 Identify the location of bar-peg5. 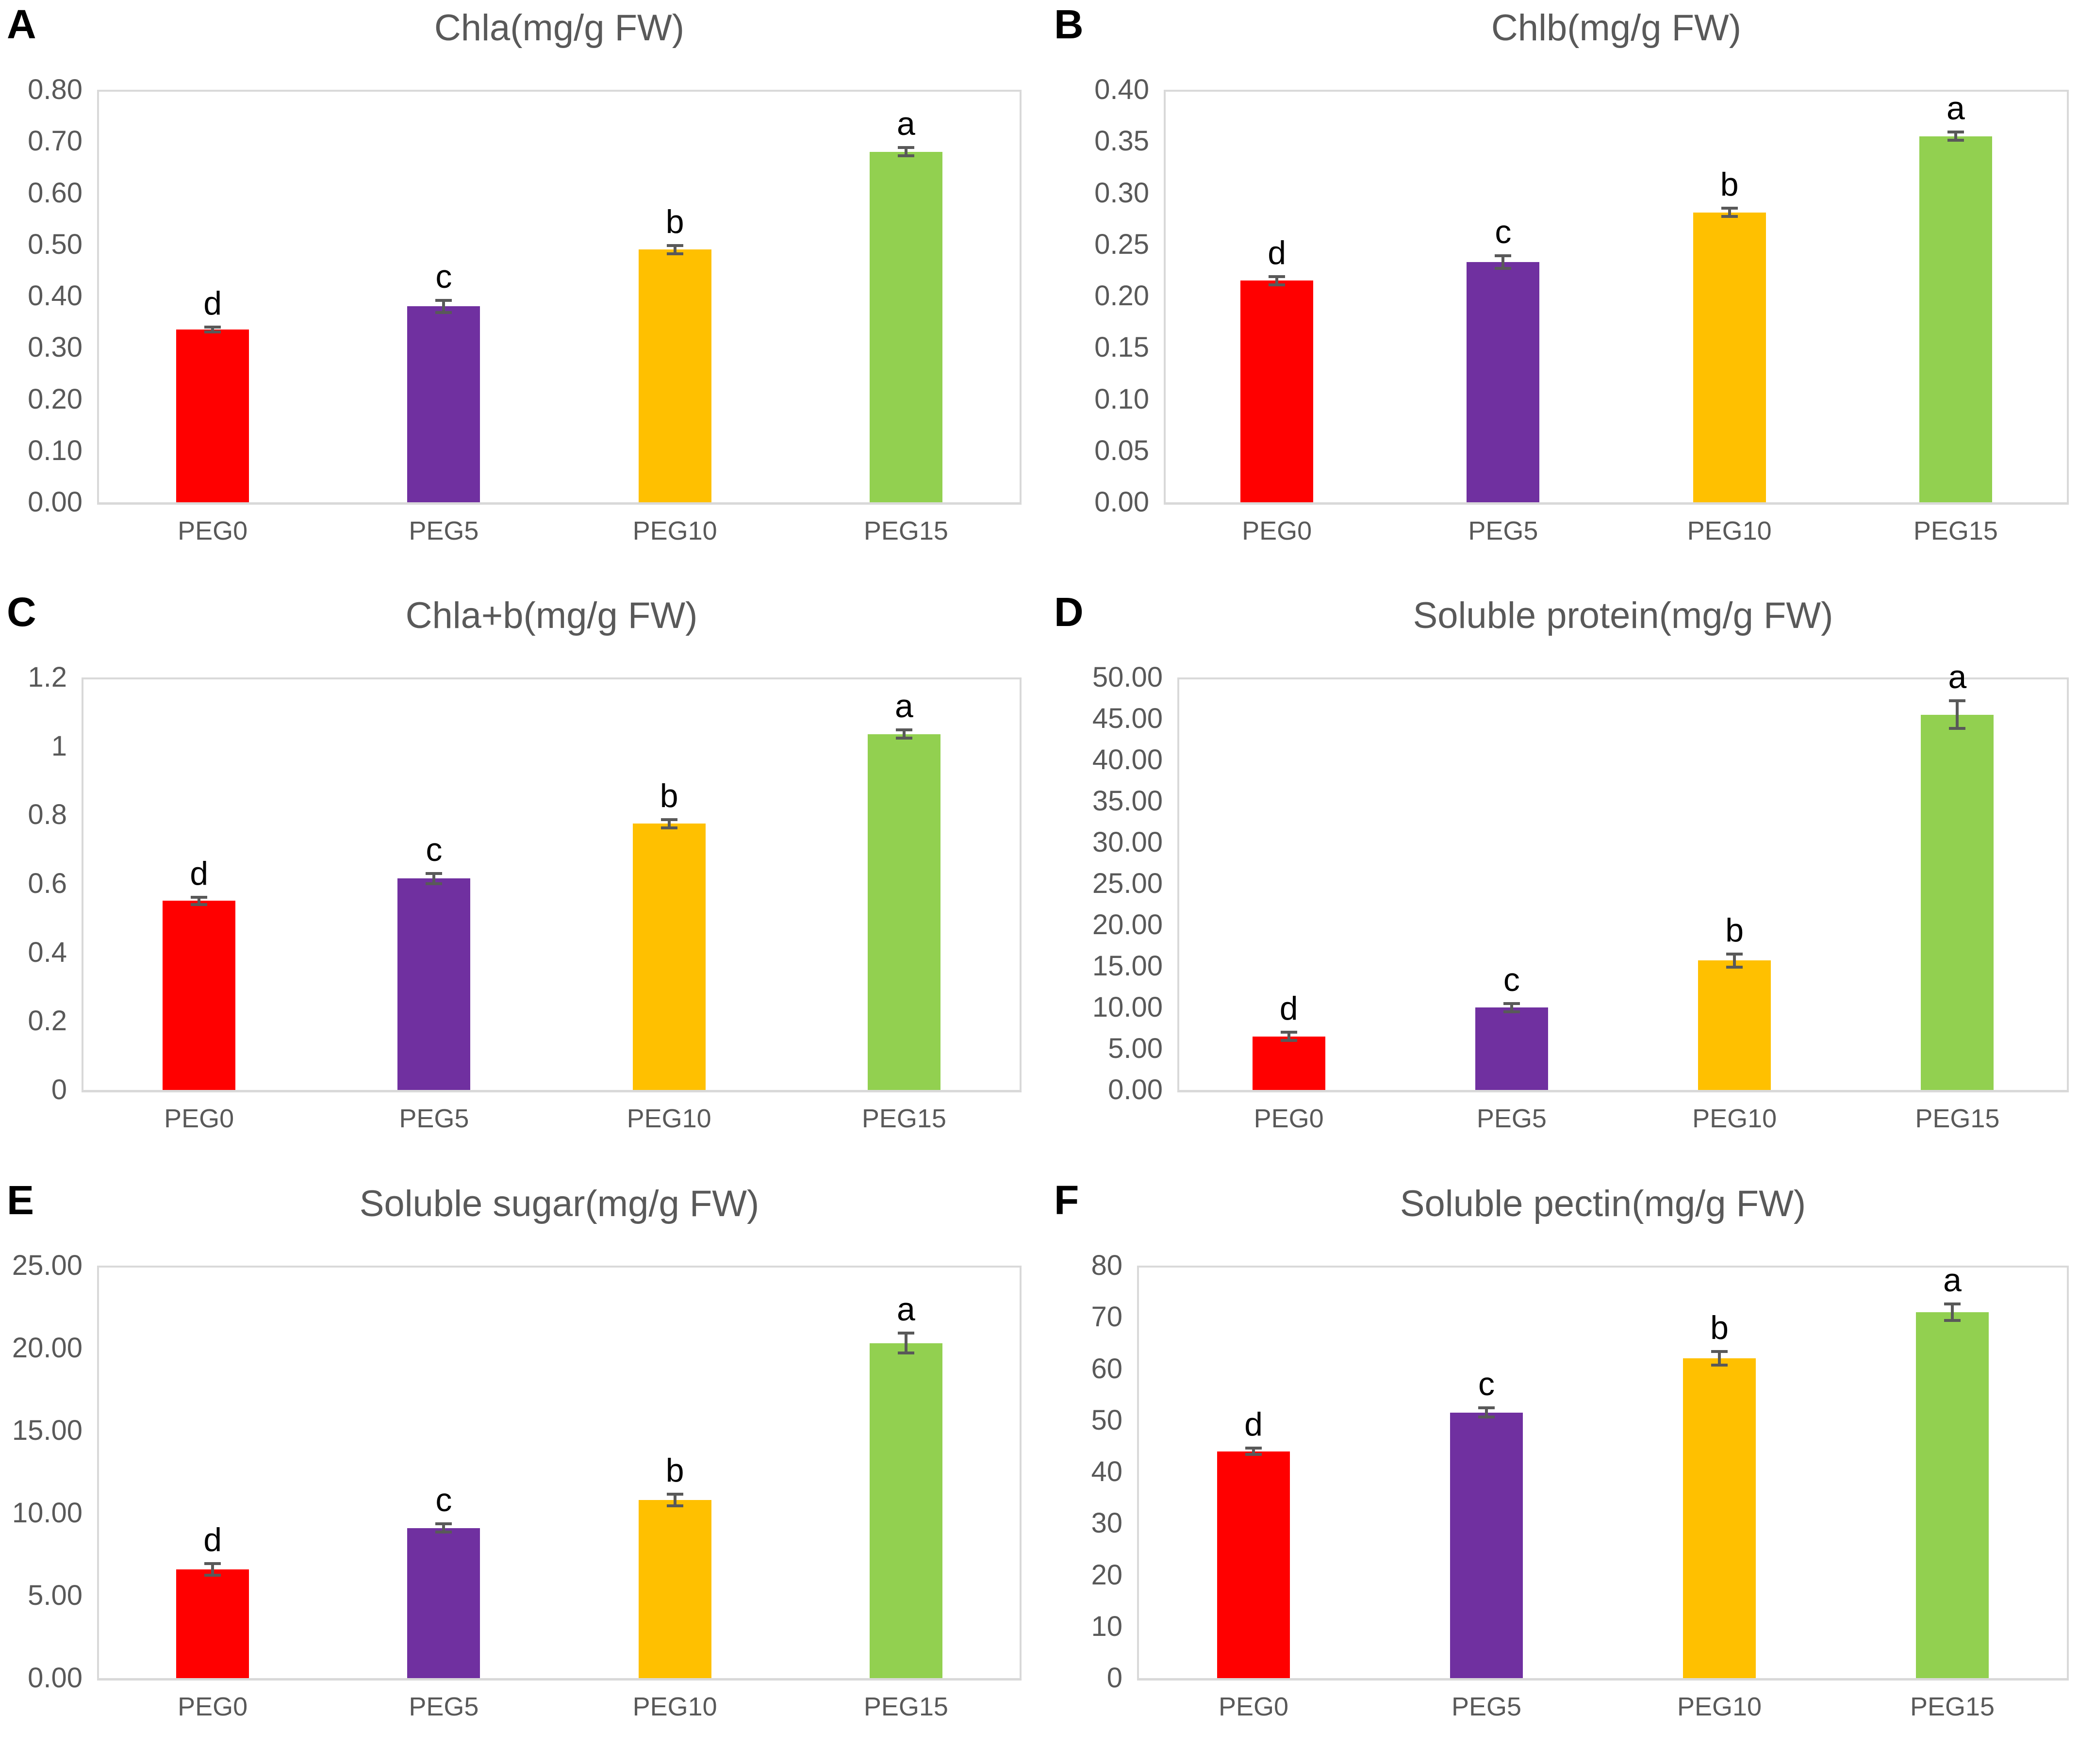
(434, 984).